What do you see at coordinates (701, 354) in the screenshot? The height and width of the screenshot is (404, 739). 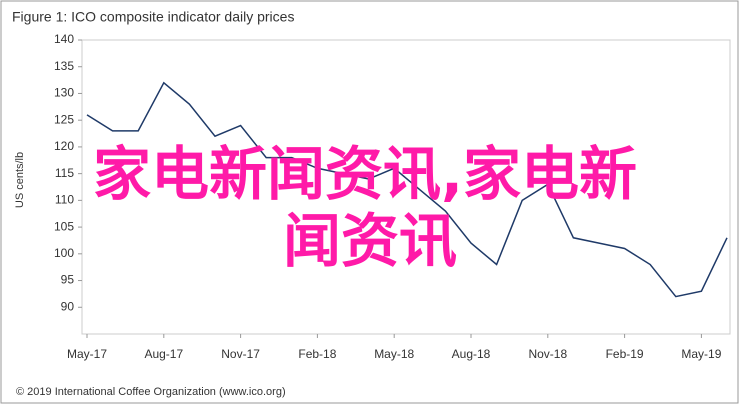 I see `x-tick-label: May-19` at bounding box center [701, 354].